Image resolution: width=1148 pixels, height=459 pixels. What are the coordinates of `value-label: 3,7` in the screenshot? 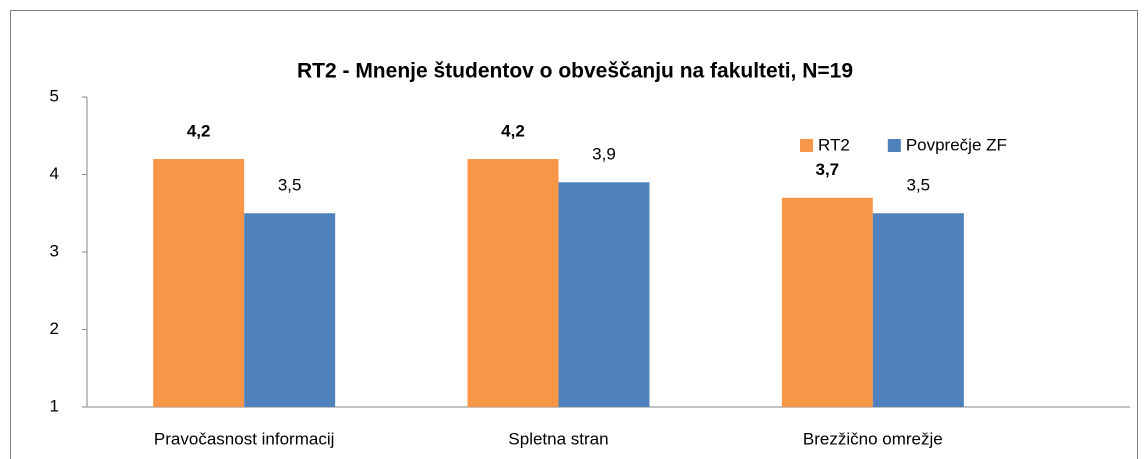 It's located at (828, 169).